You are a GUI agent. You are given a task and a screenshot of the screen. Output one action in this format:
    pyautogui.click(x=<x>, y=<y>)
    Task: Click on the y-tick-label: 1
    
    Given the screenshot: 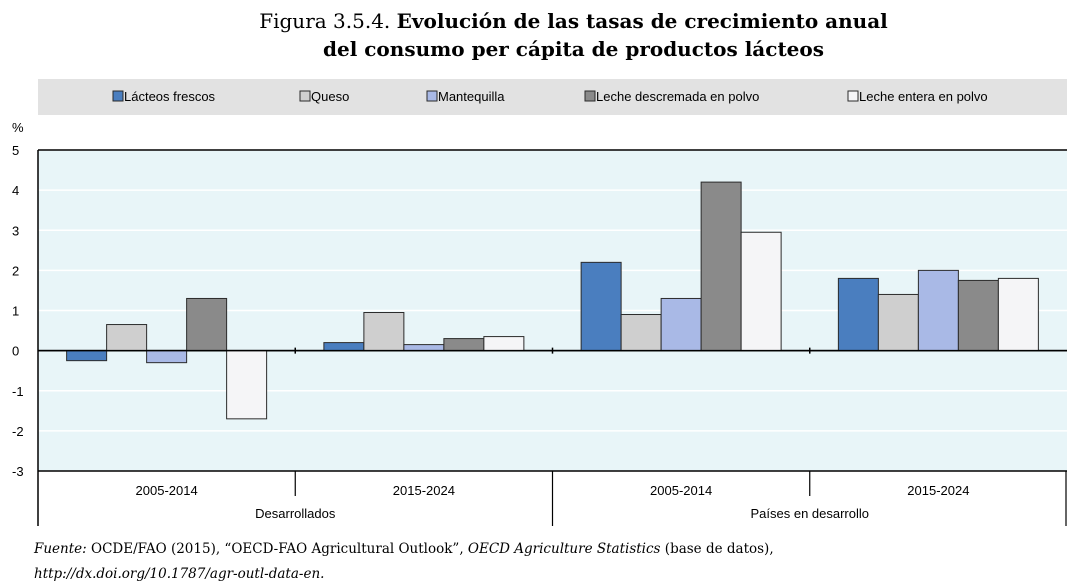 What is the action you would take?
    pyautogui.click(x=15, y=311)
    